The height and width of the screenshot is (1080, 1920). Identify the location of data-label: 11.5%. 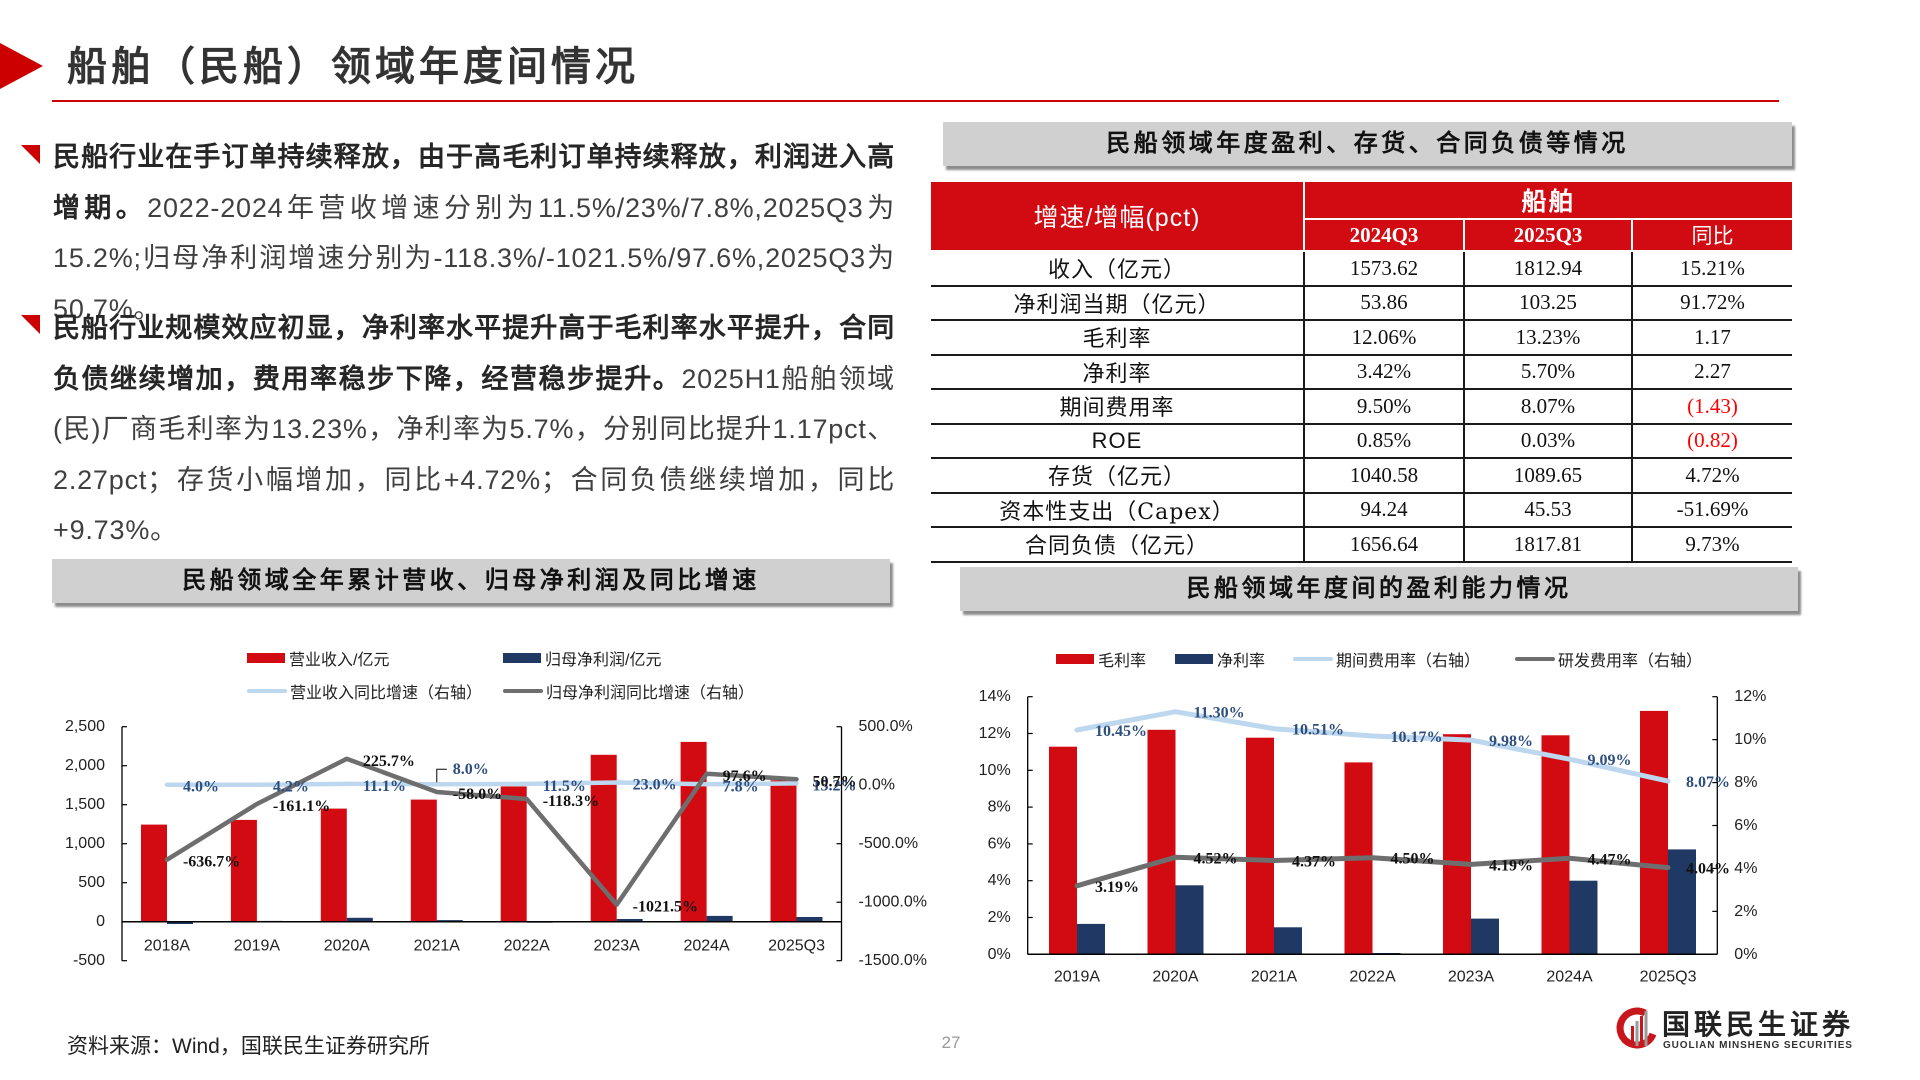
(564, 786).